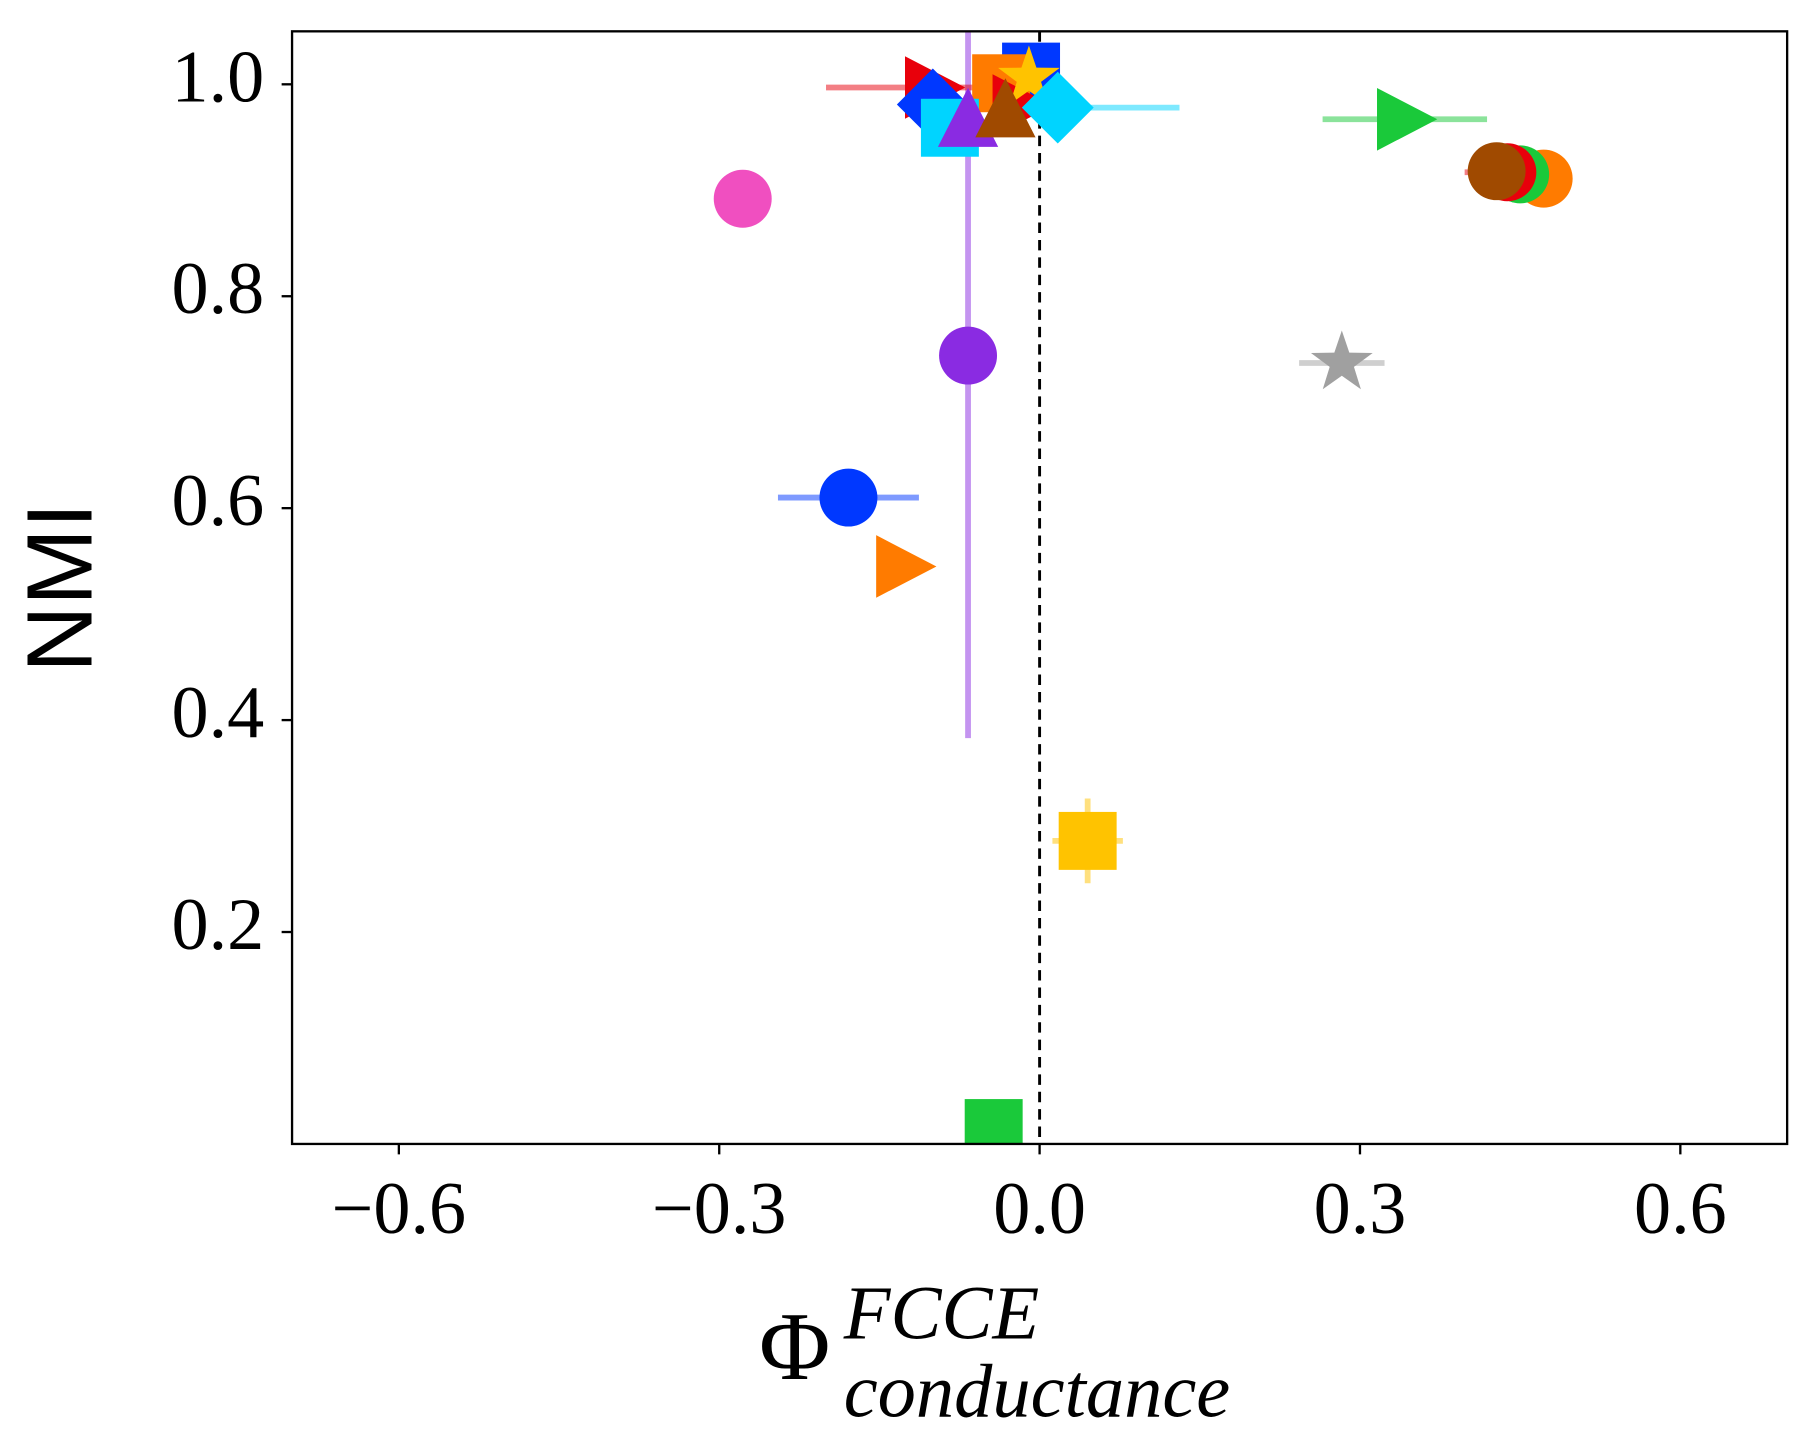 This screenshot has height=1443, width=1808. Describe the element at coordinates (218, 289) in the screenshot. I see `y-tick-label: 0.8` at that location.